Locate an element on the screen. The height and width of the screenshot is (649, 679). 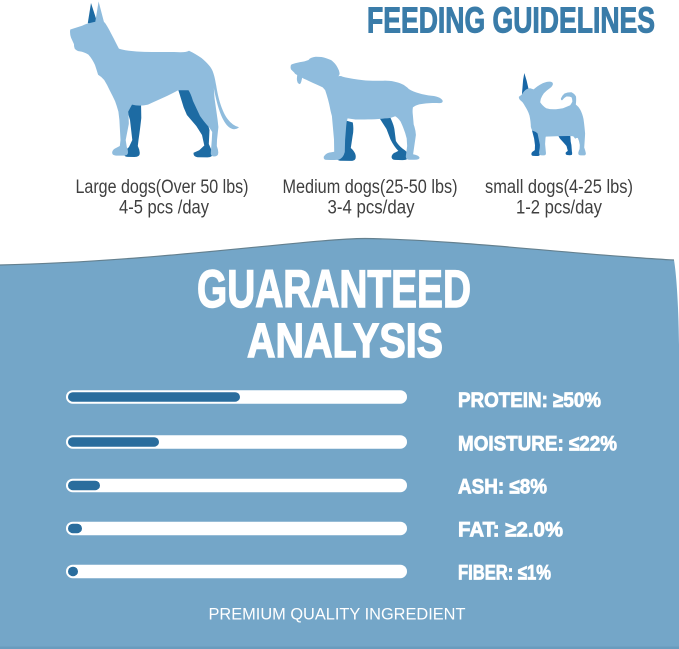
svg-text: FEEDING GUIDELINES is located at coordinates (511, 20).